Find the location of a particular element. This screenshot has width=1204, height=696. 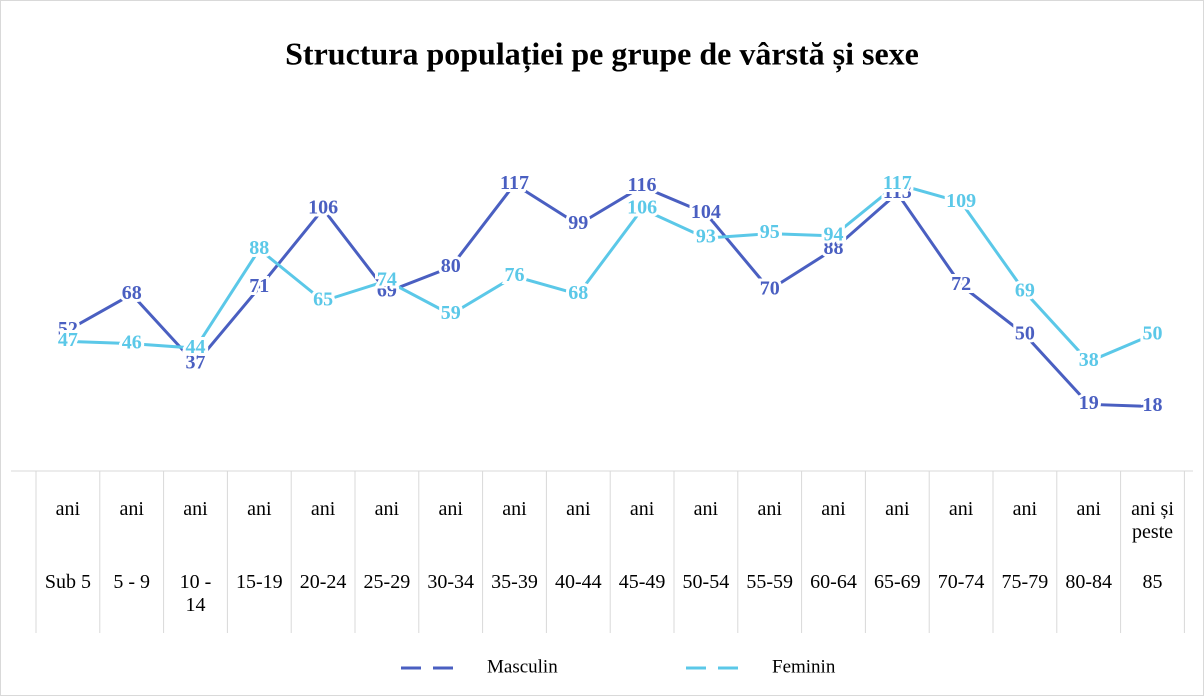

x-tick-label: 55-59 is located at coordinates (770, 582).